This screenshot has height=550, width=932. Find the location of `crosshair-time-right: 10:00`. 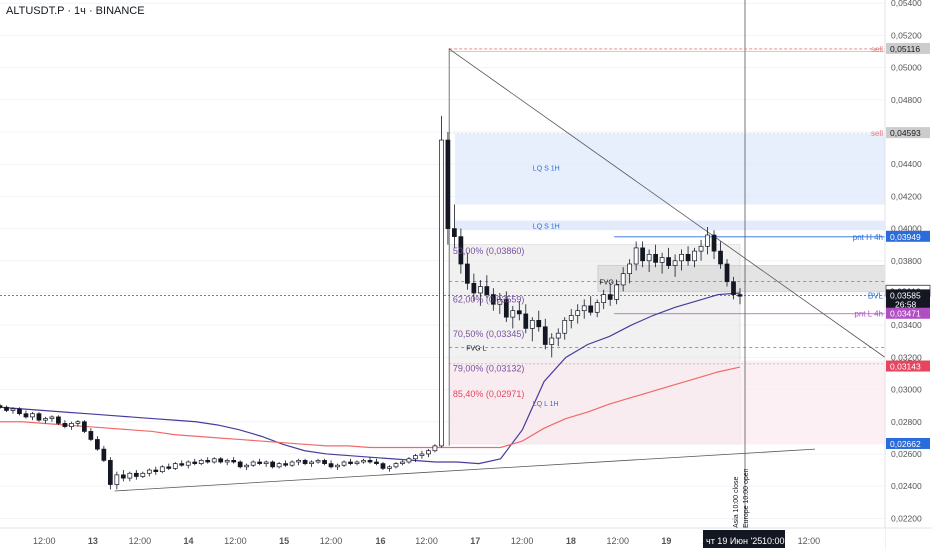

crosshair-time-right: 10:00 is located at coordinates (773, 541).